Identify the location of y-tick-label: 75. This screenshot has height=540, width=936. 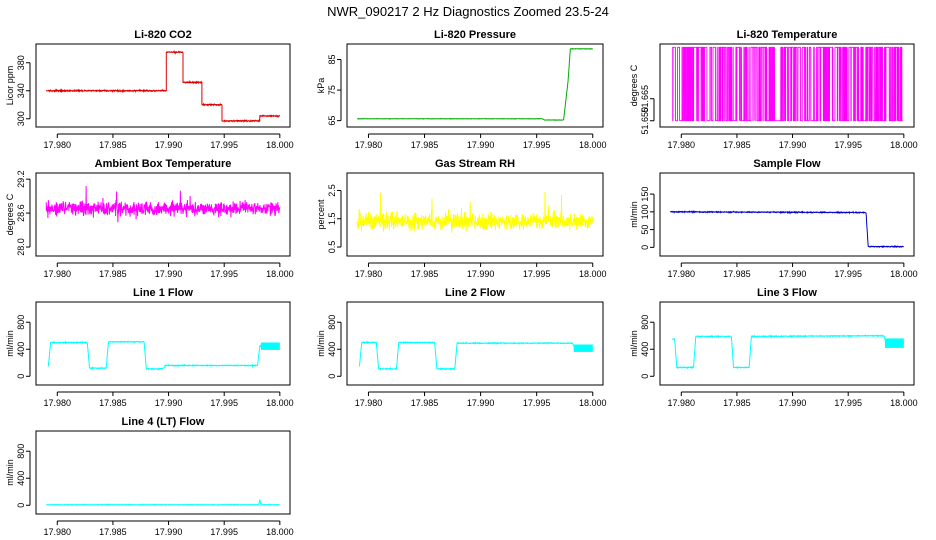
(332, 90).